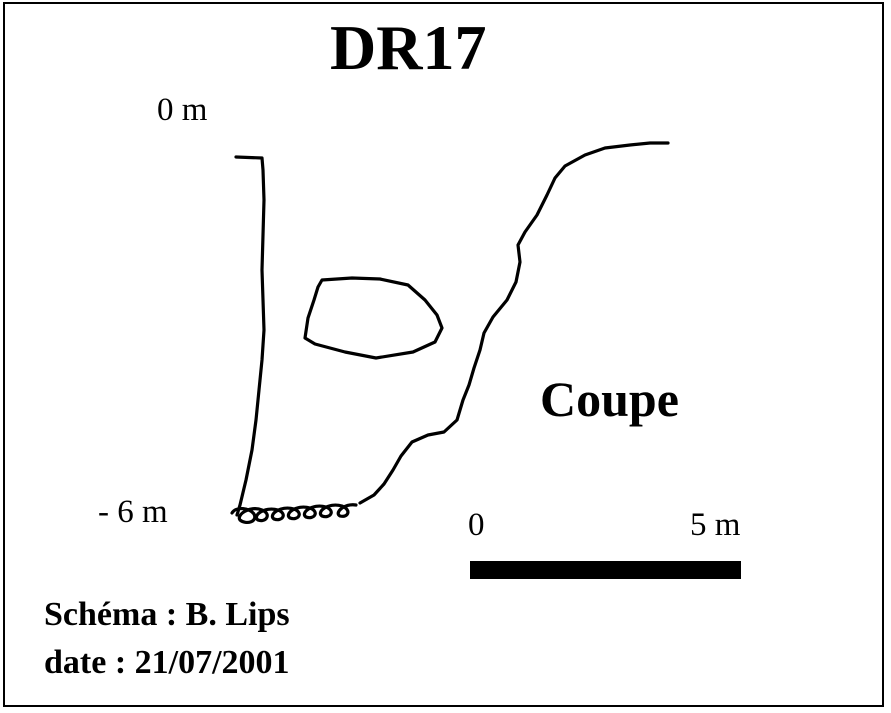 The image size is (891, 713). Describe the element at coordinates (250, 336) in the screenshot. I see `left-wall-line` at that location.